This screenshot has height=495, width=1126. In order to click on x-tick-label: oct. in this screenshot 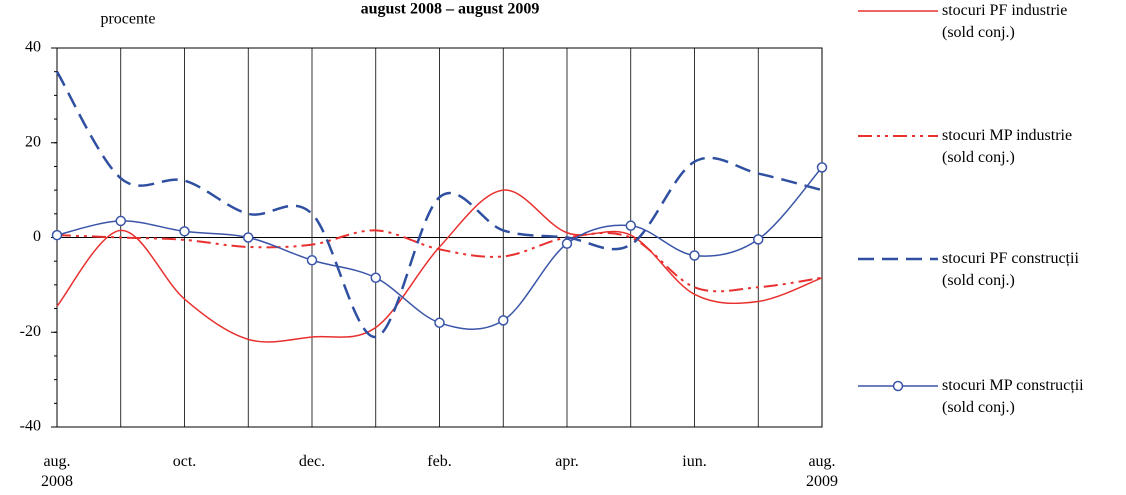, I will do `click(184, 461)`.